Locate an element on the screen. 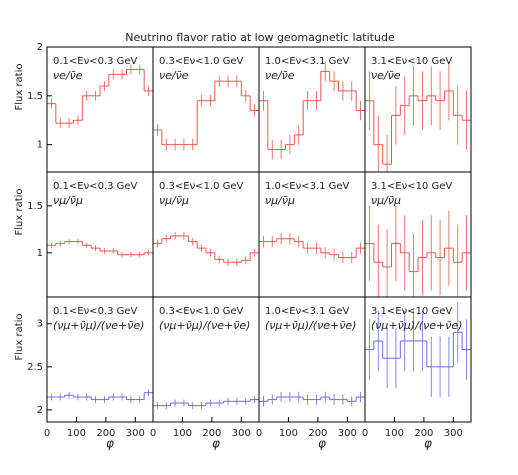 The height and width of the screenshot is (475, 518). y-tick-label: 3 is located at coordinates (40, 324).